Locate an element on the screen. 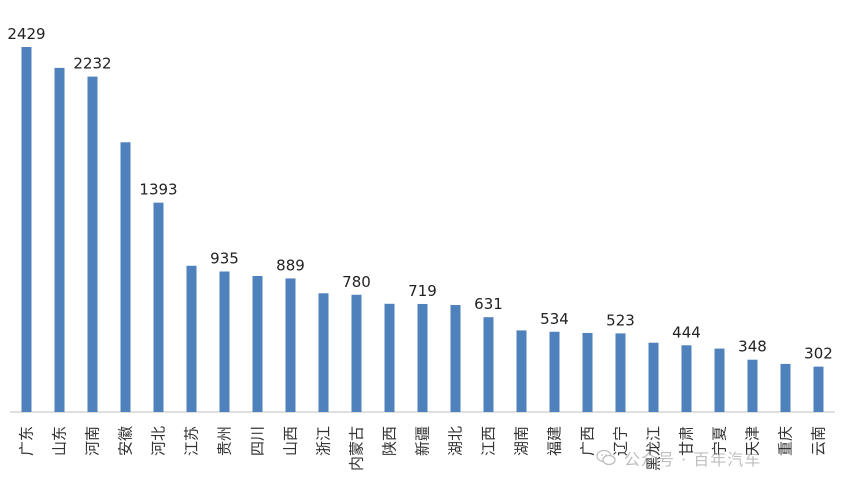 This screenshot has height=492, width=846. data-label: 1393 is located at coordinates (158, 190).